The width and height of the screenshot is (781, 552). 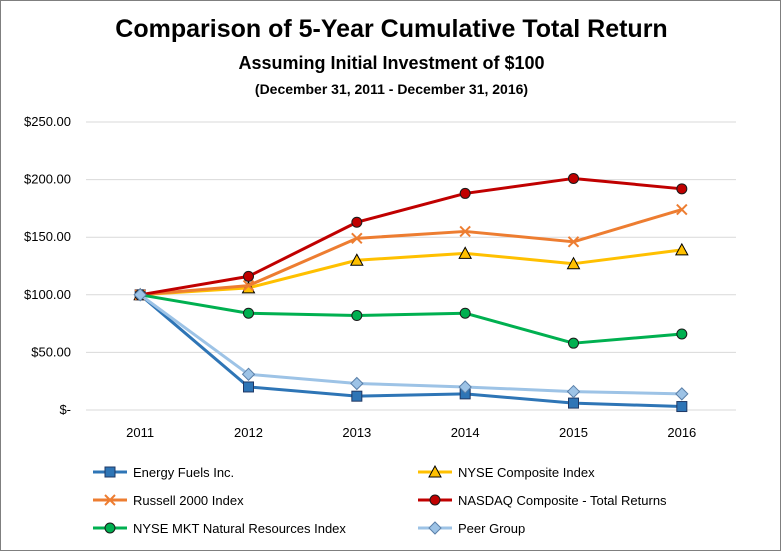 What do you see at coordinates (140, 432) in the screenshot?
I see `x-tick-label-0: 2011` at bounding box center [140, 432].